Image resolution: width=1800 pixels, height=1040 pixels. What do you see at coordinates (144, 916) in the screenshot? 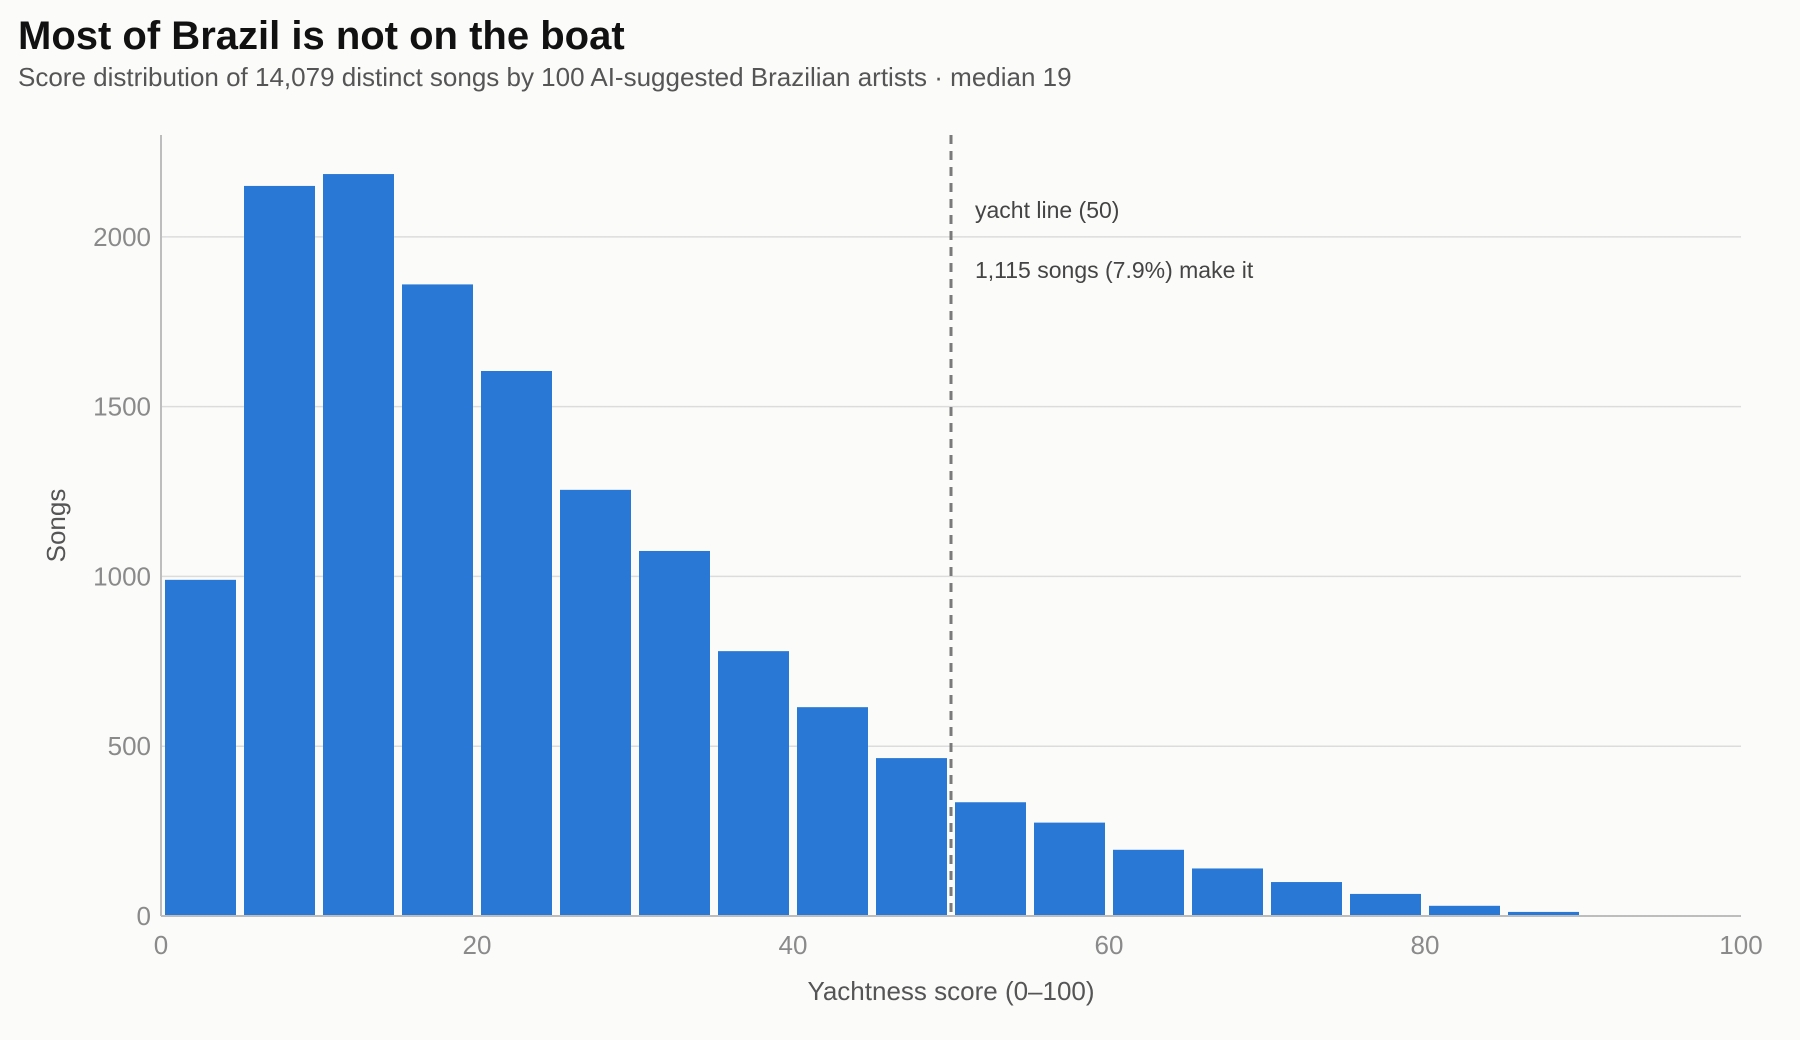
I see `y-tick-0: 0` at bounding box center [144, 916].